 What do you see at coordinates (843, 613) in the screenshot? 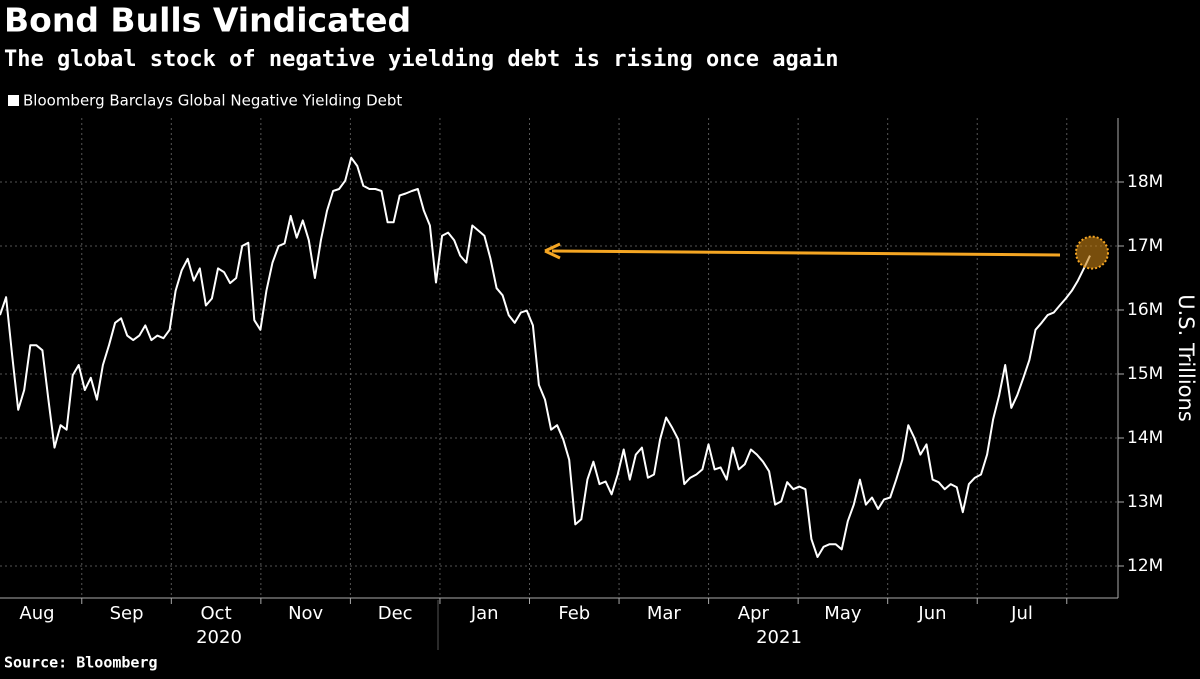
I see `x-tick-label: May` at bounding box center [843, 613].